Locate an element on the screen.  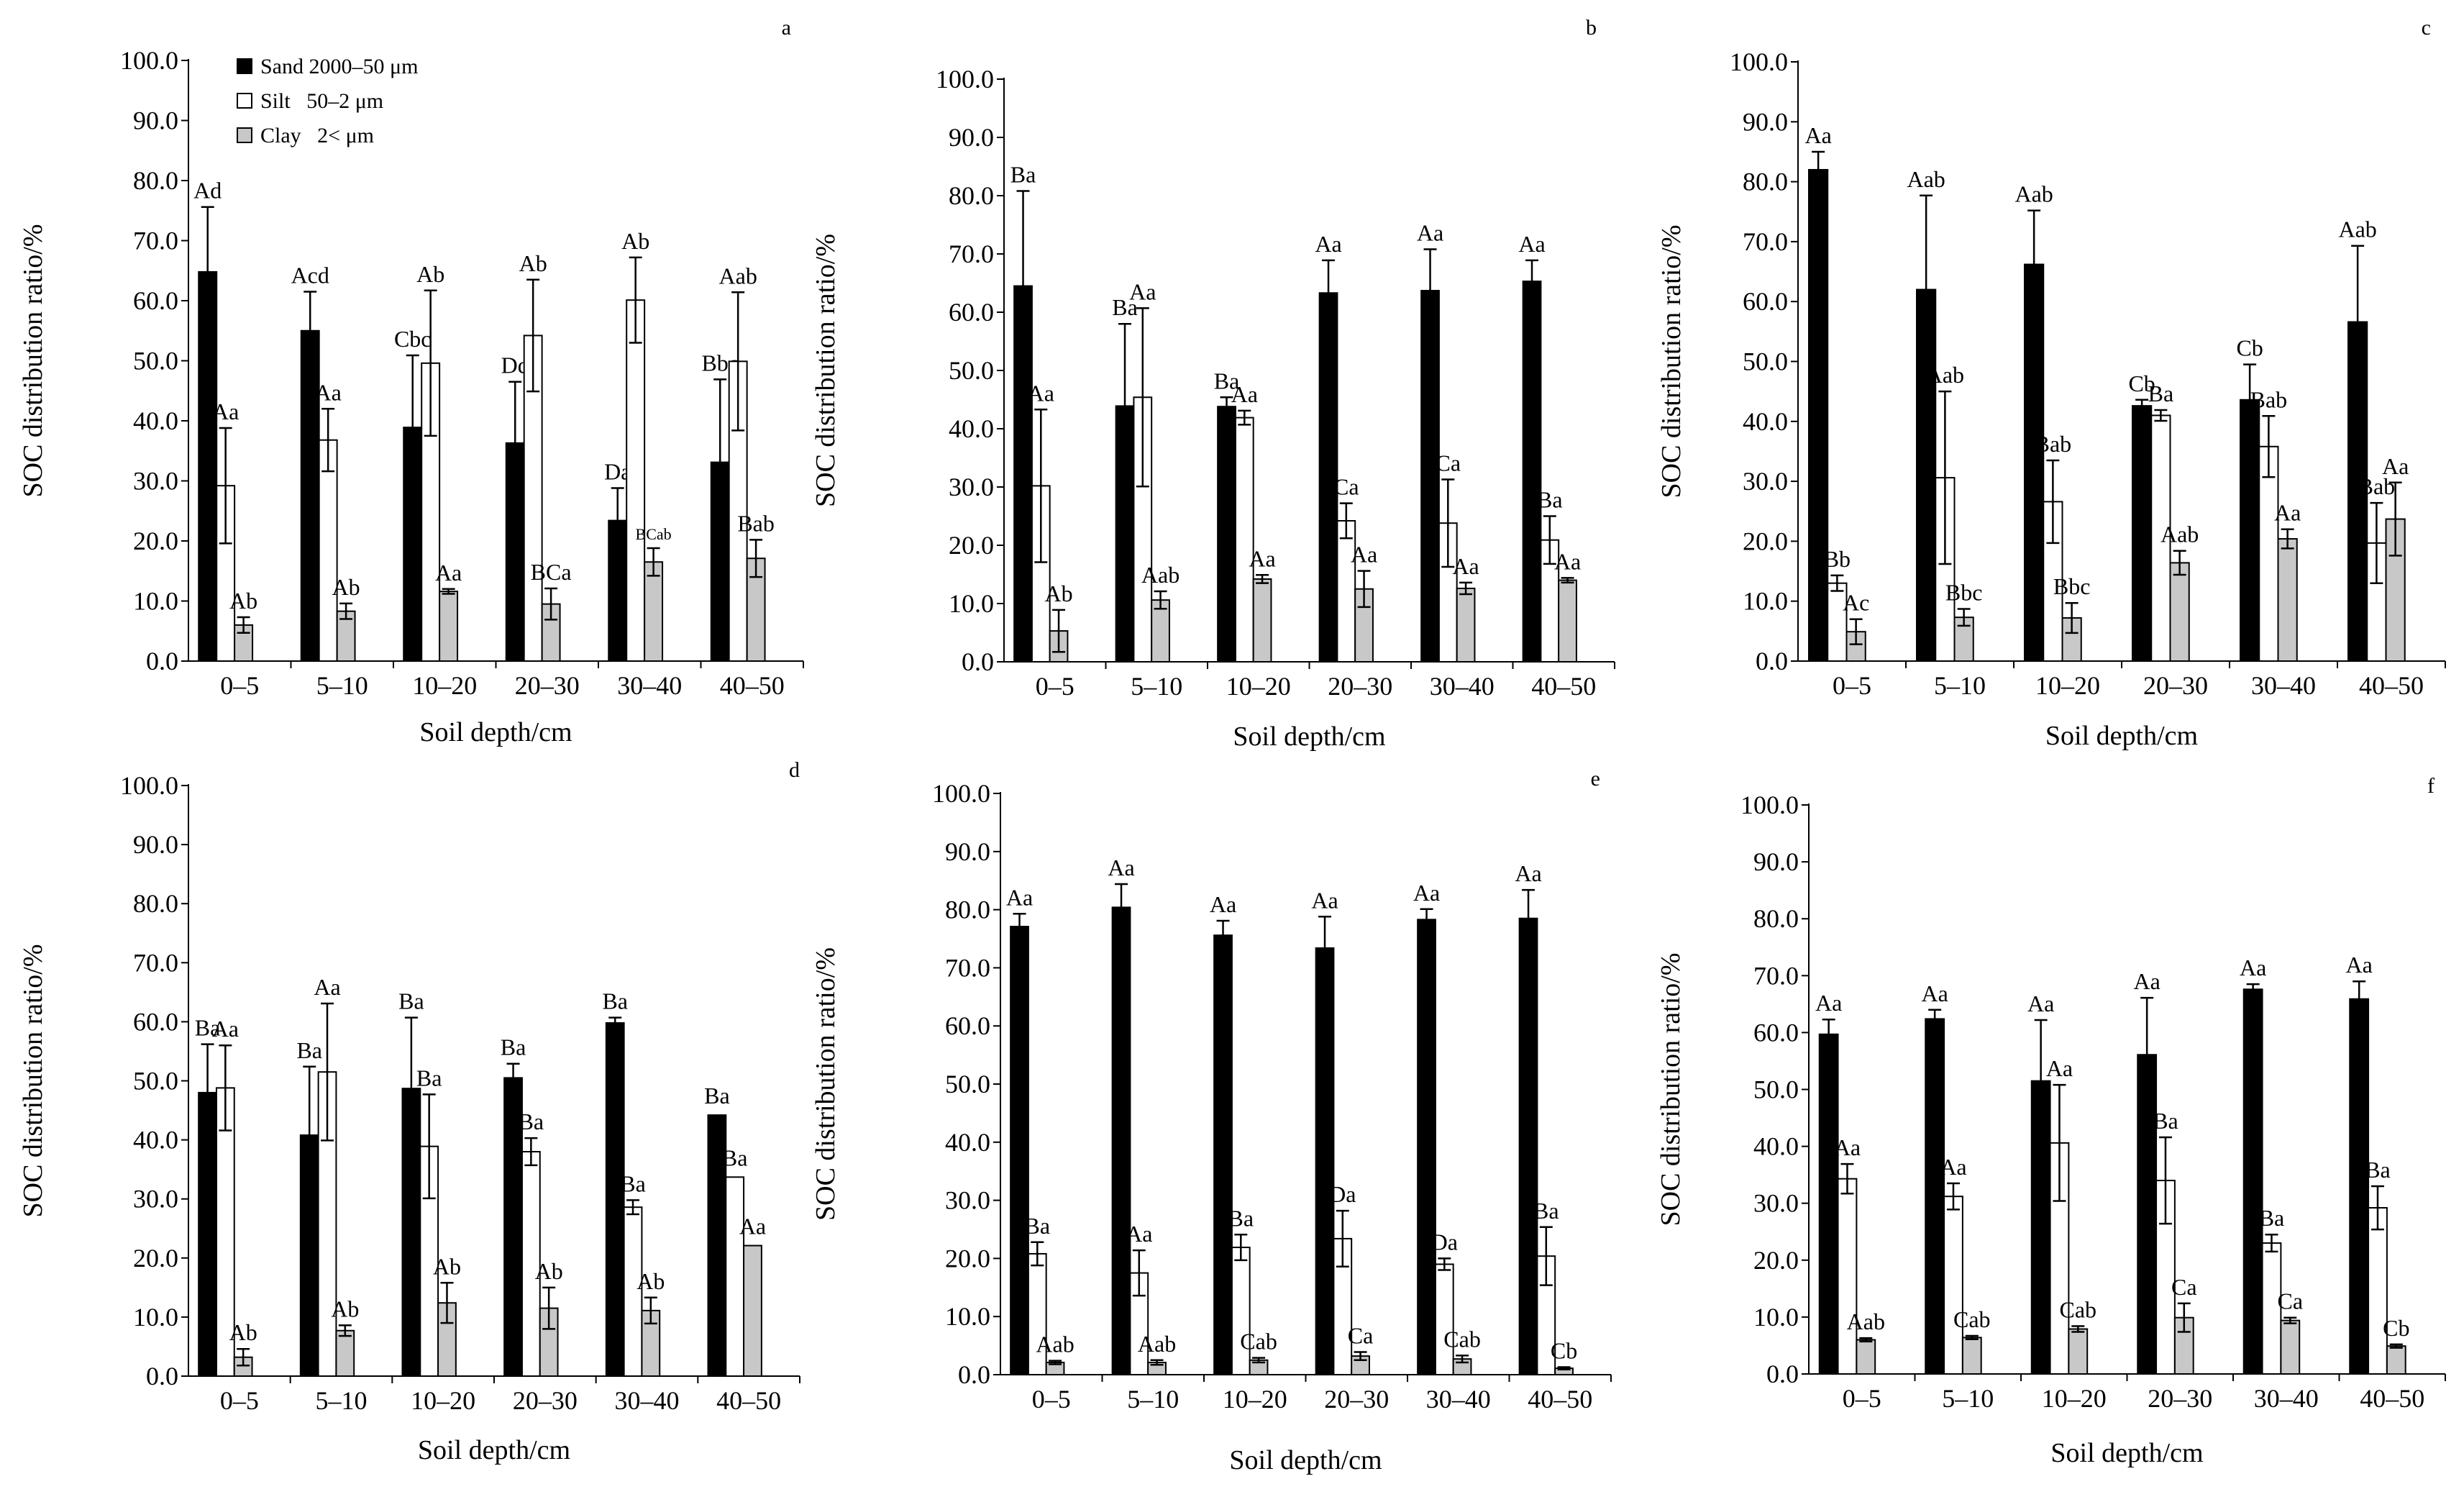
data-label-silt-e: Aa is located at coordinates (1139, 1234).